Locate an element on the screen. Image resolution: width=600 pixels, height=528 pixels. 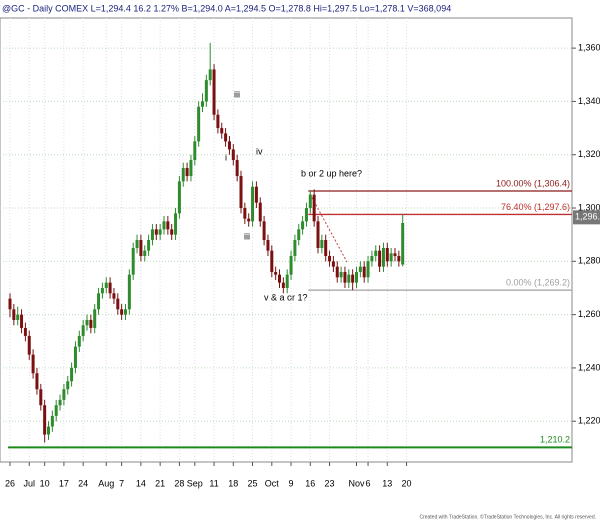
x-tick-label: 20 is located at coordinates (407, 483).